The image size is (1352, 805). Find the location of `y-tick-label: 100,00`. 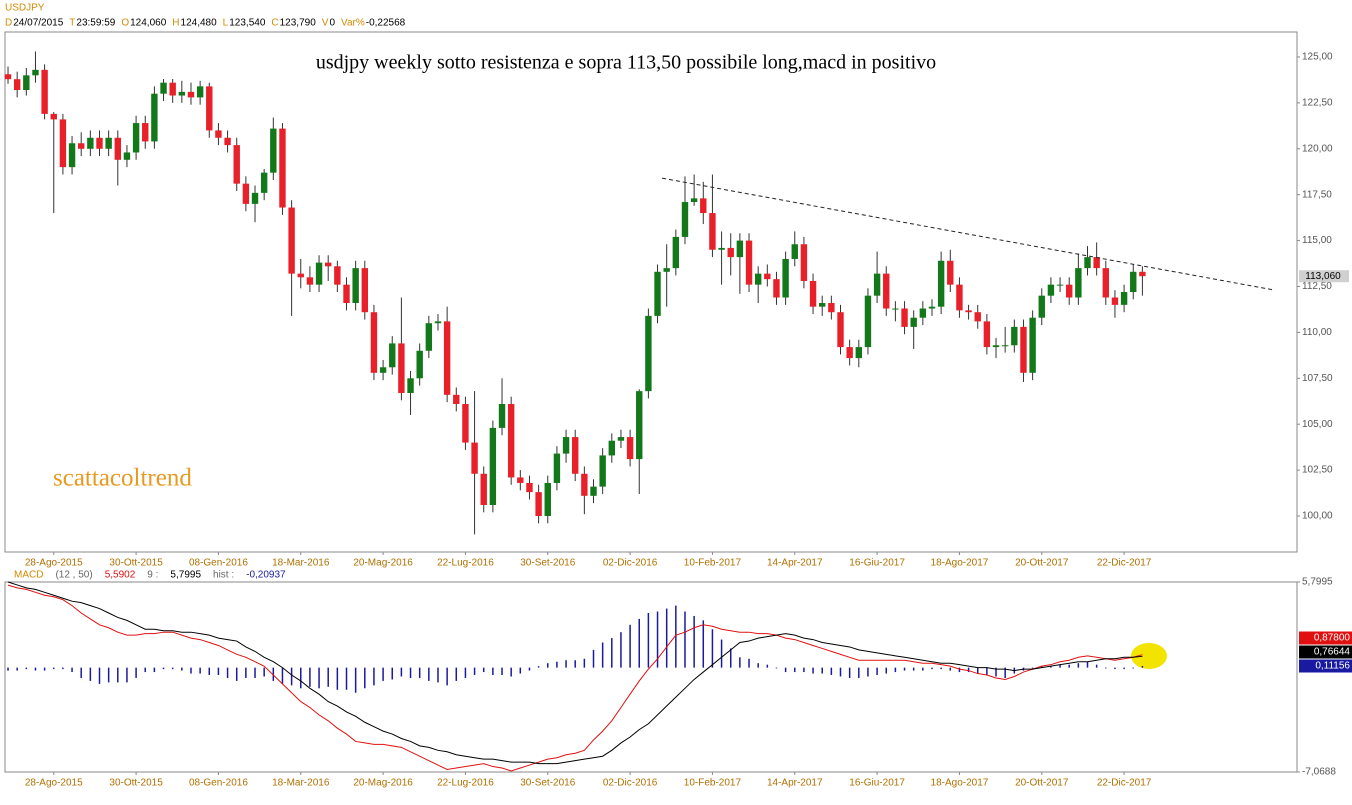

y-tick-label: 100,00 is located at coordinates (1317, 516).